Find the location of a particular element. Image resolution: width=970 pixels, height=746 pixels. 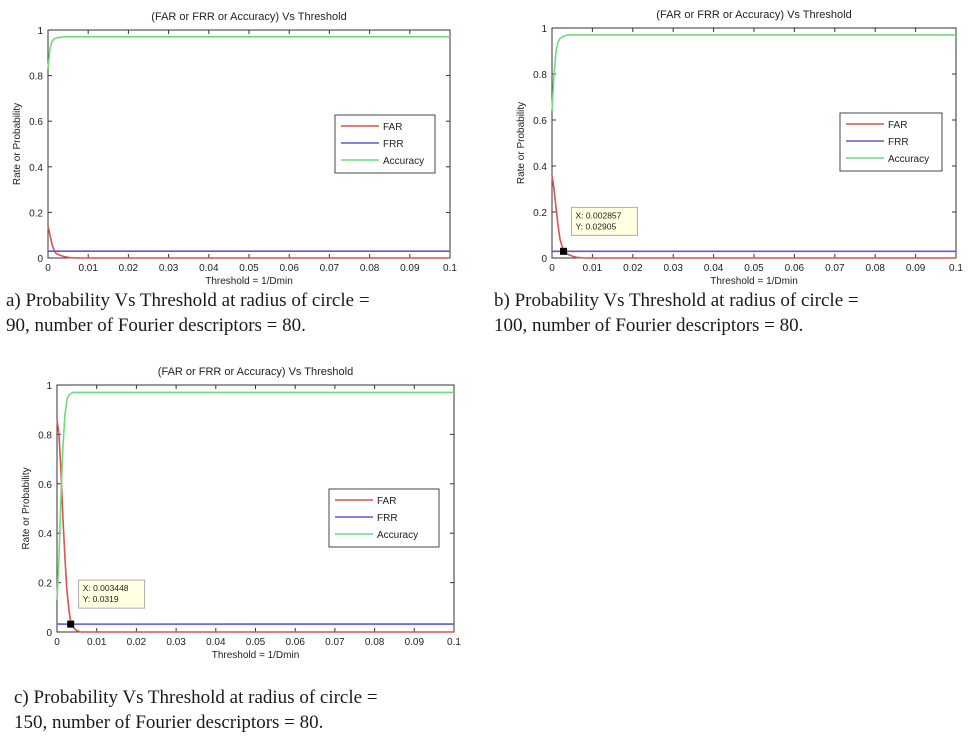

chart-a-legend-box is located at coordinates (385, 144).